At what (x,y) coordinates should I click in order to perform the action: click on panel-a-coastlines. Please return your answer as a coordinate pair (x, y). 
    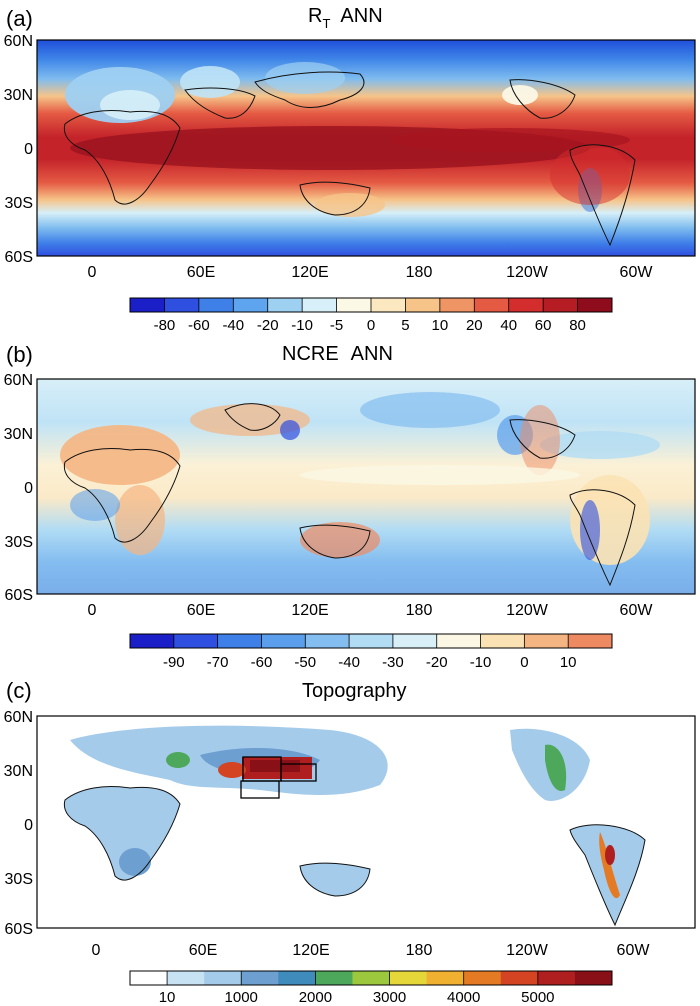
    Looking at the image, I should click on (349, 159).